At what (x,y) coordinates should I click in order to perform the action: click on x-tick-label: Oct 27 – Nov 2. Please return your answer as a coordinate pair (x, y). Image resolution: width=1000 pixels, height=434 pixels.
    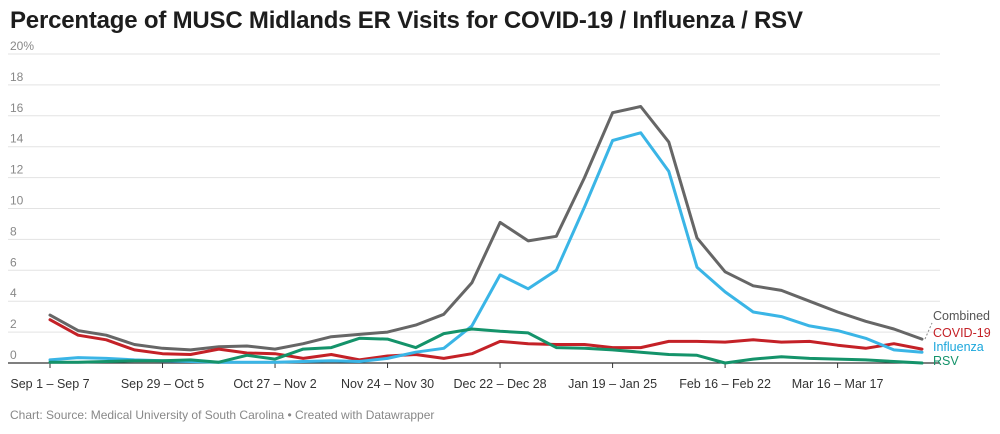
    Looking at the image, I should click on (274, 384).